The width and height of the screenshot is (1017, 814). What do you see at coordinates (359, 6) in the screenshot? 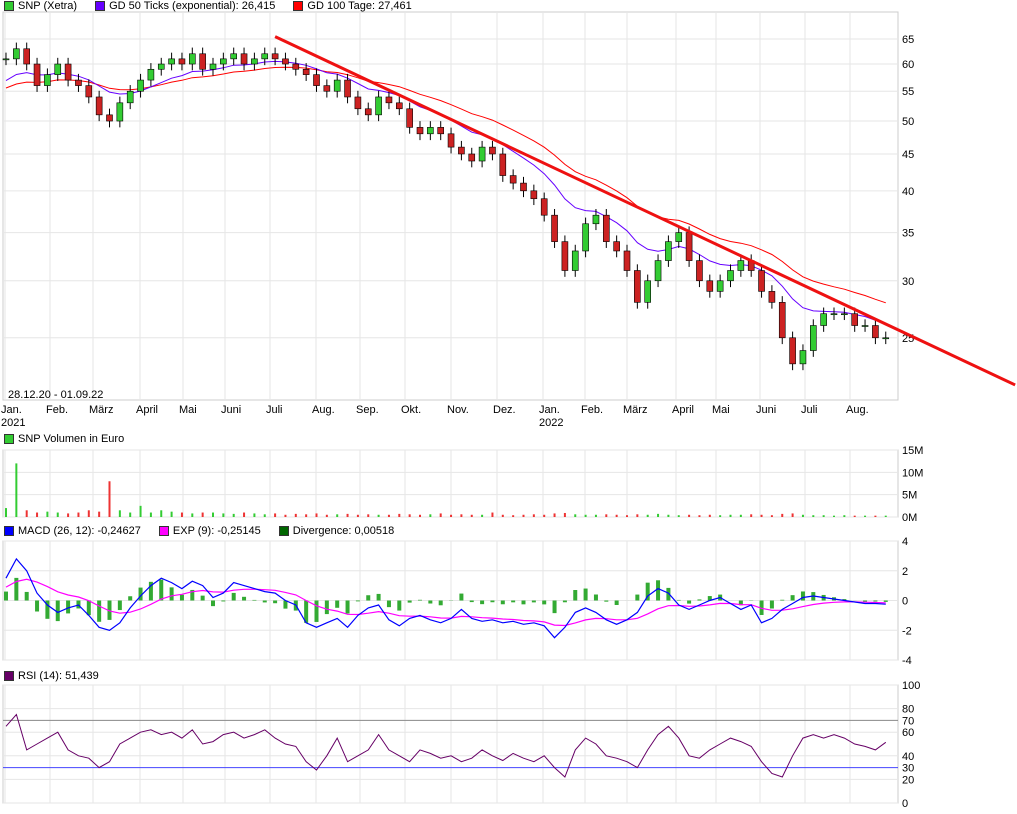
I see `legend-label: GD 100 Tage: 27,461` at bounding box center [359, 6].